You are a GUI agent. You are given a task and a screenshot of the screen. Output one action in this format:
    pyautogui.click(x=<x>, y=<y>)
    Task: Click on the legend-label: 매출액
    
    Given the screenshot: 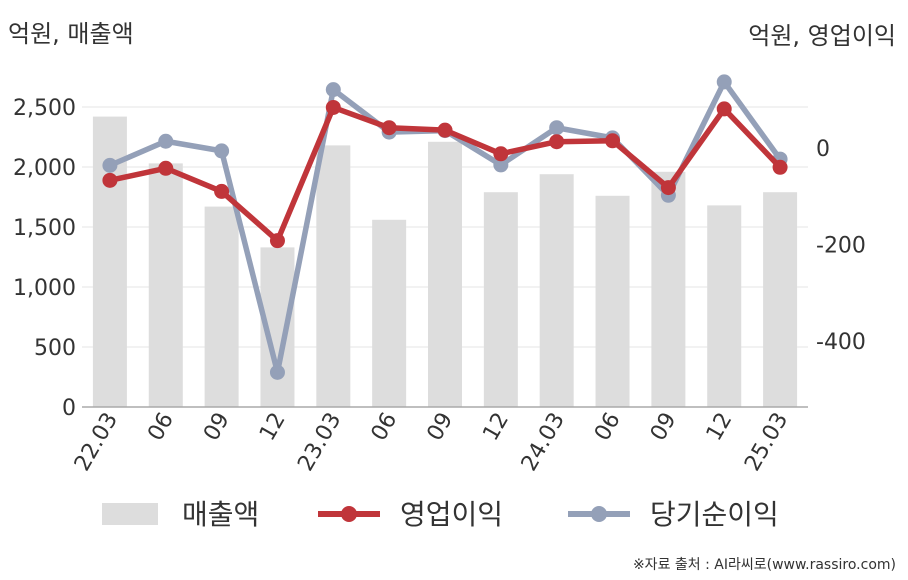 What is the action you would take?
    pyautogui.click(x=220, y=514)
    